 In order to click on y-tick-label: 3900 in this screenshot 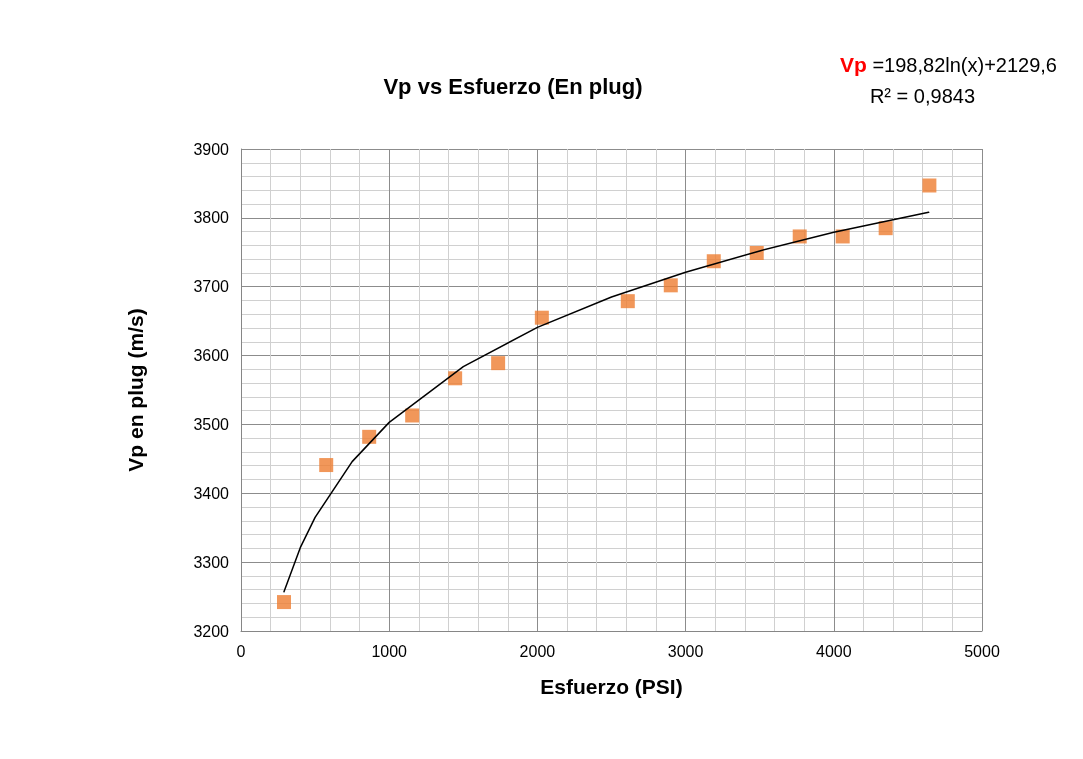, I will do `click(211, 149)`.